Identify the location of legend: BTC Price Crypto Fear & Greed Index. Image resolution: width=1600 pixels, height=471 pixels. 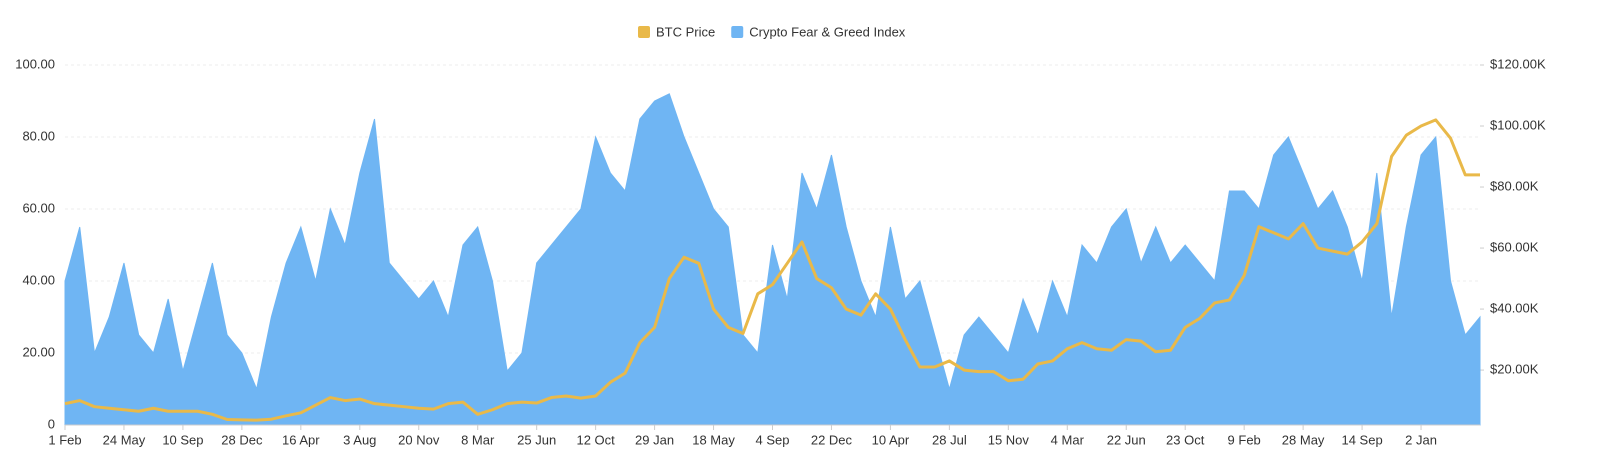
(772, 31).